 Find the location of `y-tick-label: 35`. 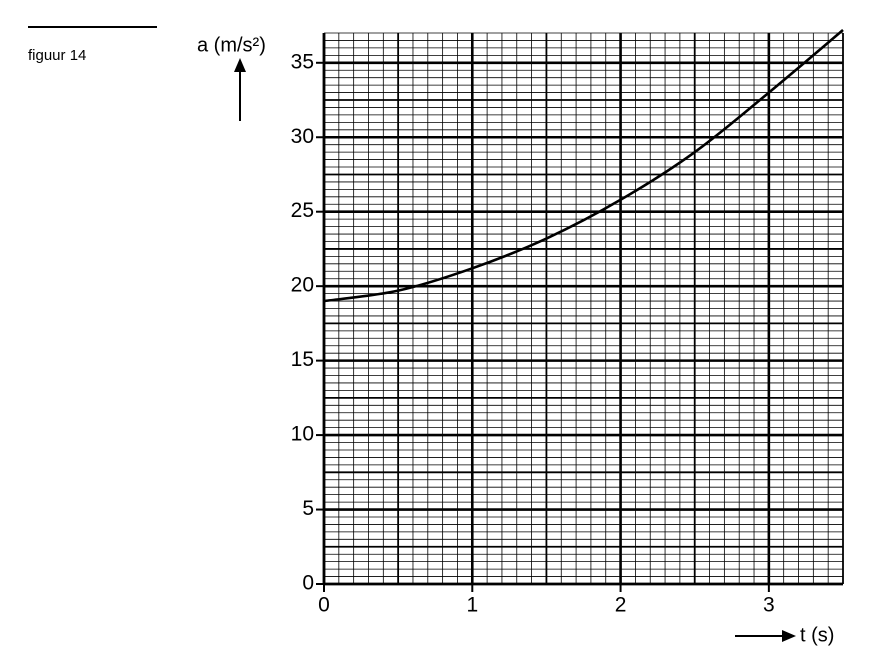

y-tick-label: 35 is located at coordinates (302, 61).